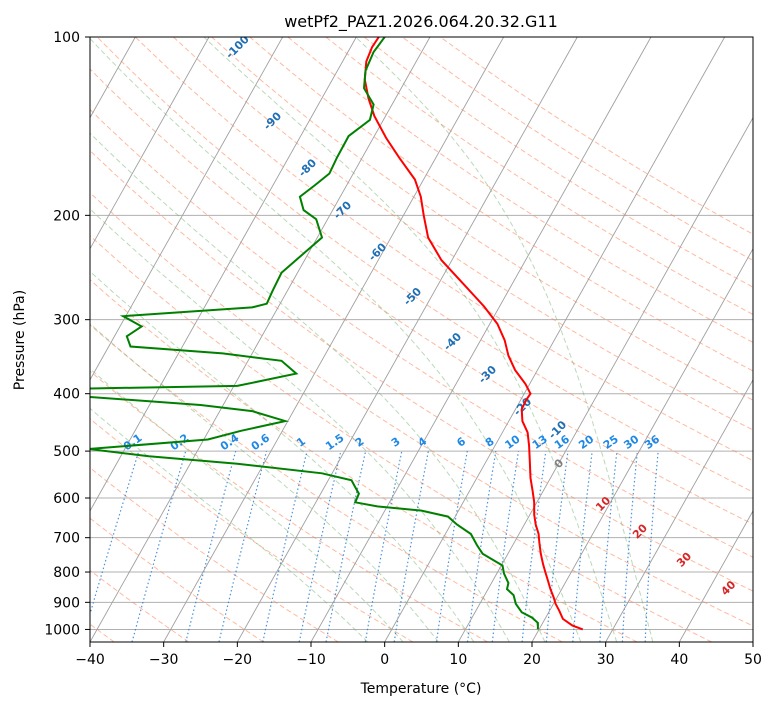  What do you see at coordinates (20, 340) in the screenshot?
I see `y-axis-label: Pressure (hPa)` at bounding box center [20, 340].